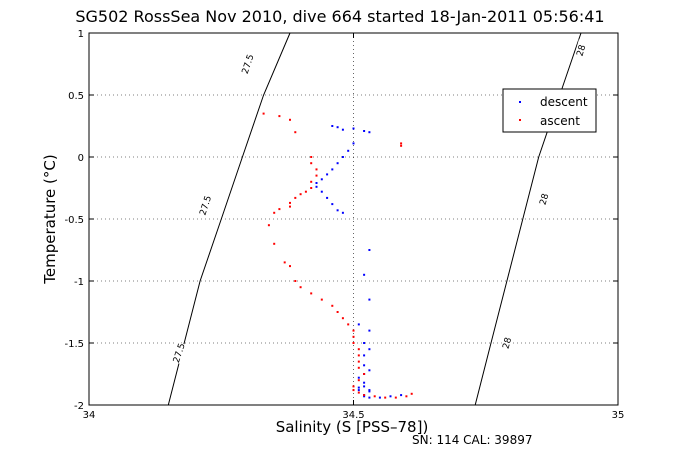 The width and height of the screenshot is (681, 454). I want to click on y-tick-label: 0, so click(81, 158).